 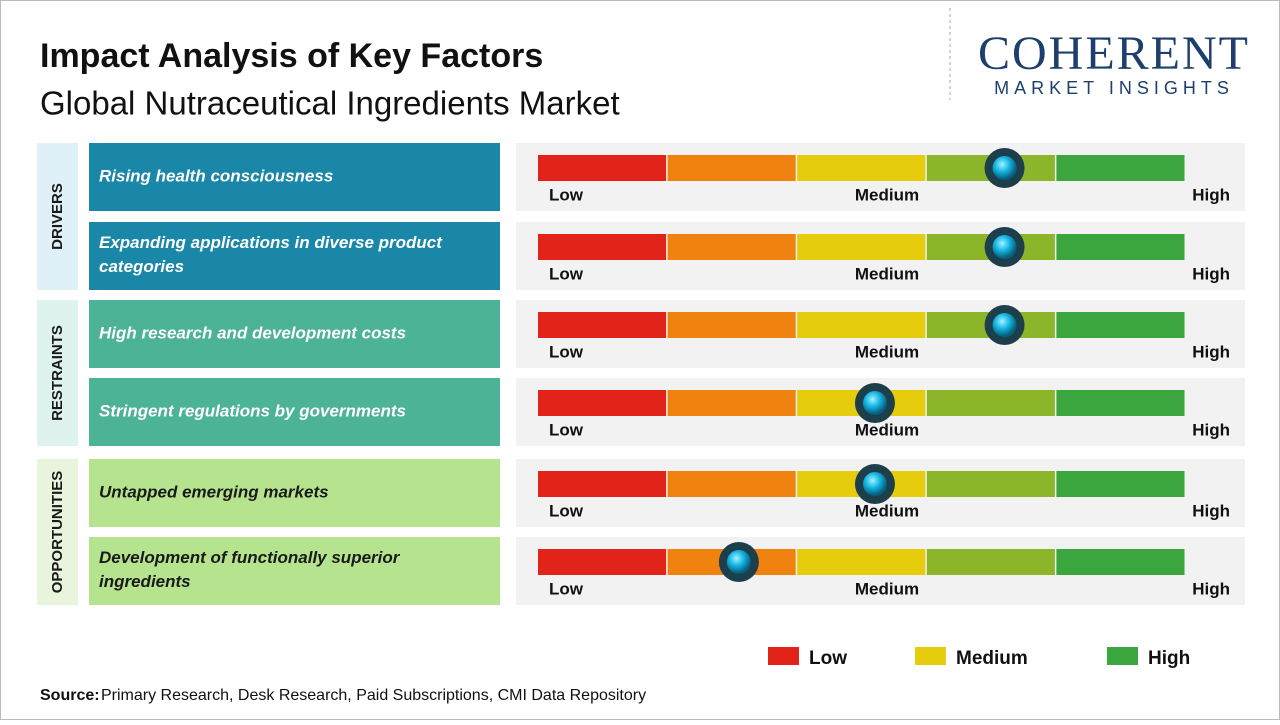 What do you see at coordinates (1114, 88) in the screenshot?
I see `logo-tagline: MARKET INSIGHTS` at bounding box center [1114, 88].